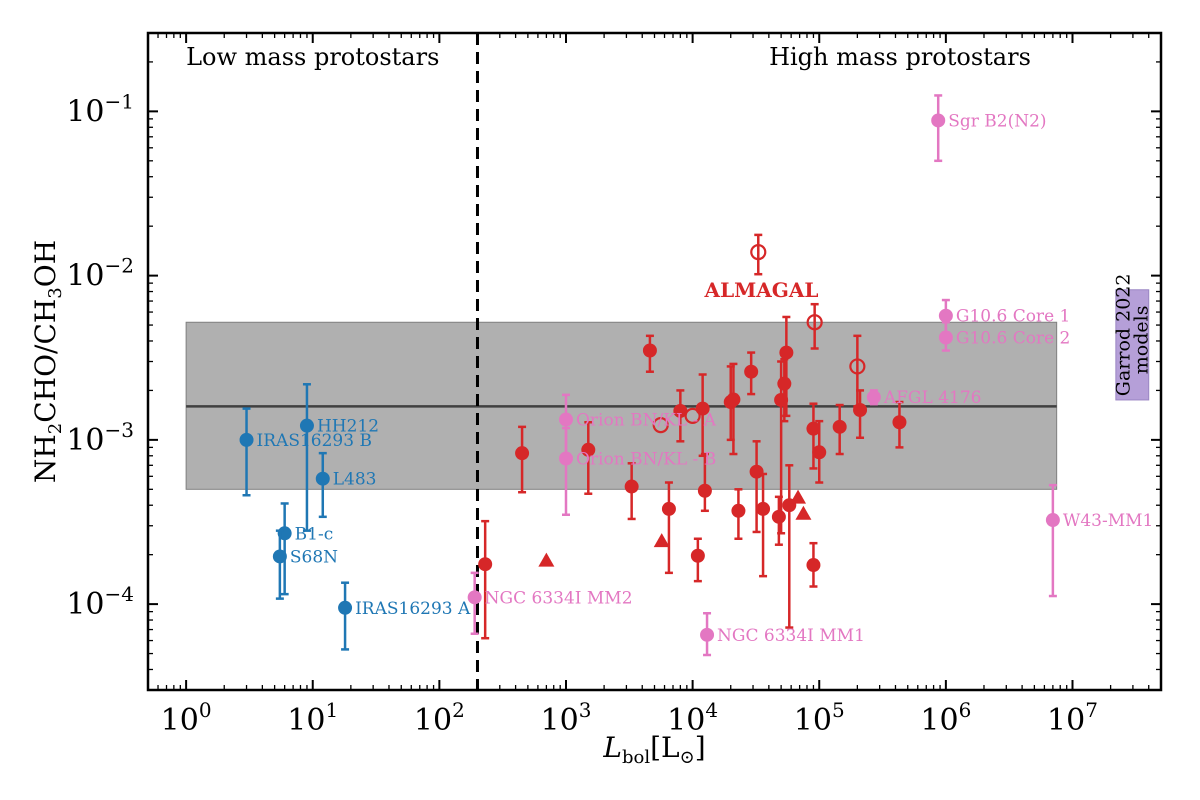 The height and width of the screenshot is (800, 1200). What do you see at coordinates (1091, 710) in the screenshot?
I see `x-tick-exponent: 7` at bounding box center [1091, 710].